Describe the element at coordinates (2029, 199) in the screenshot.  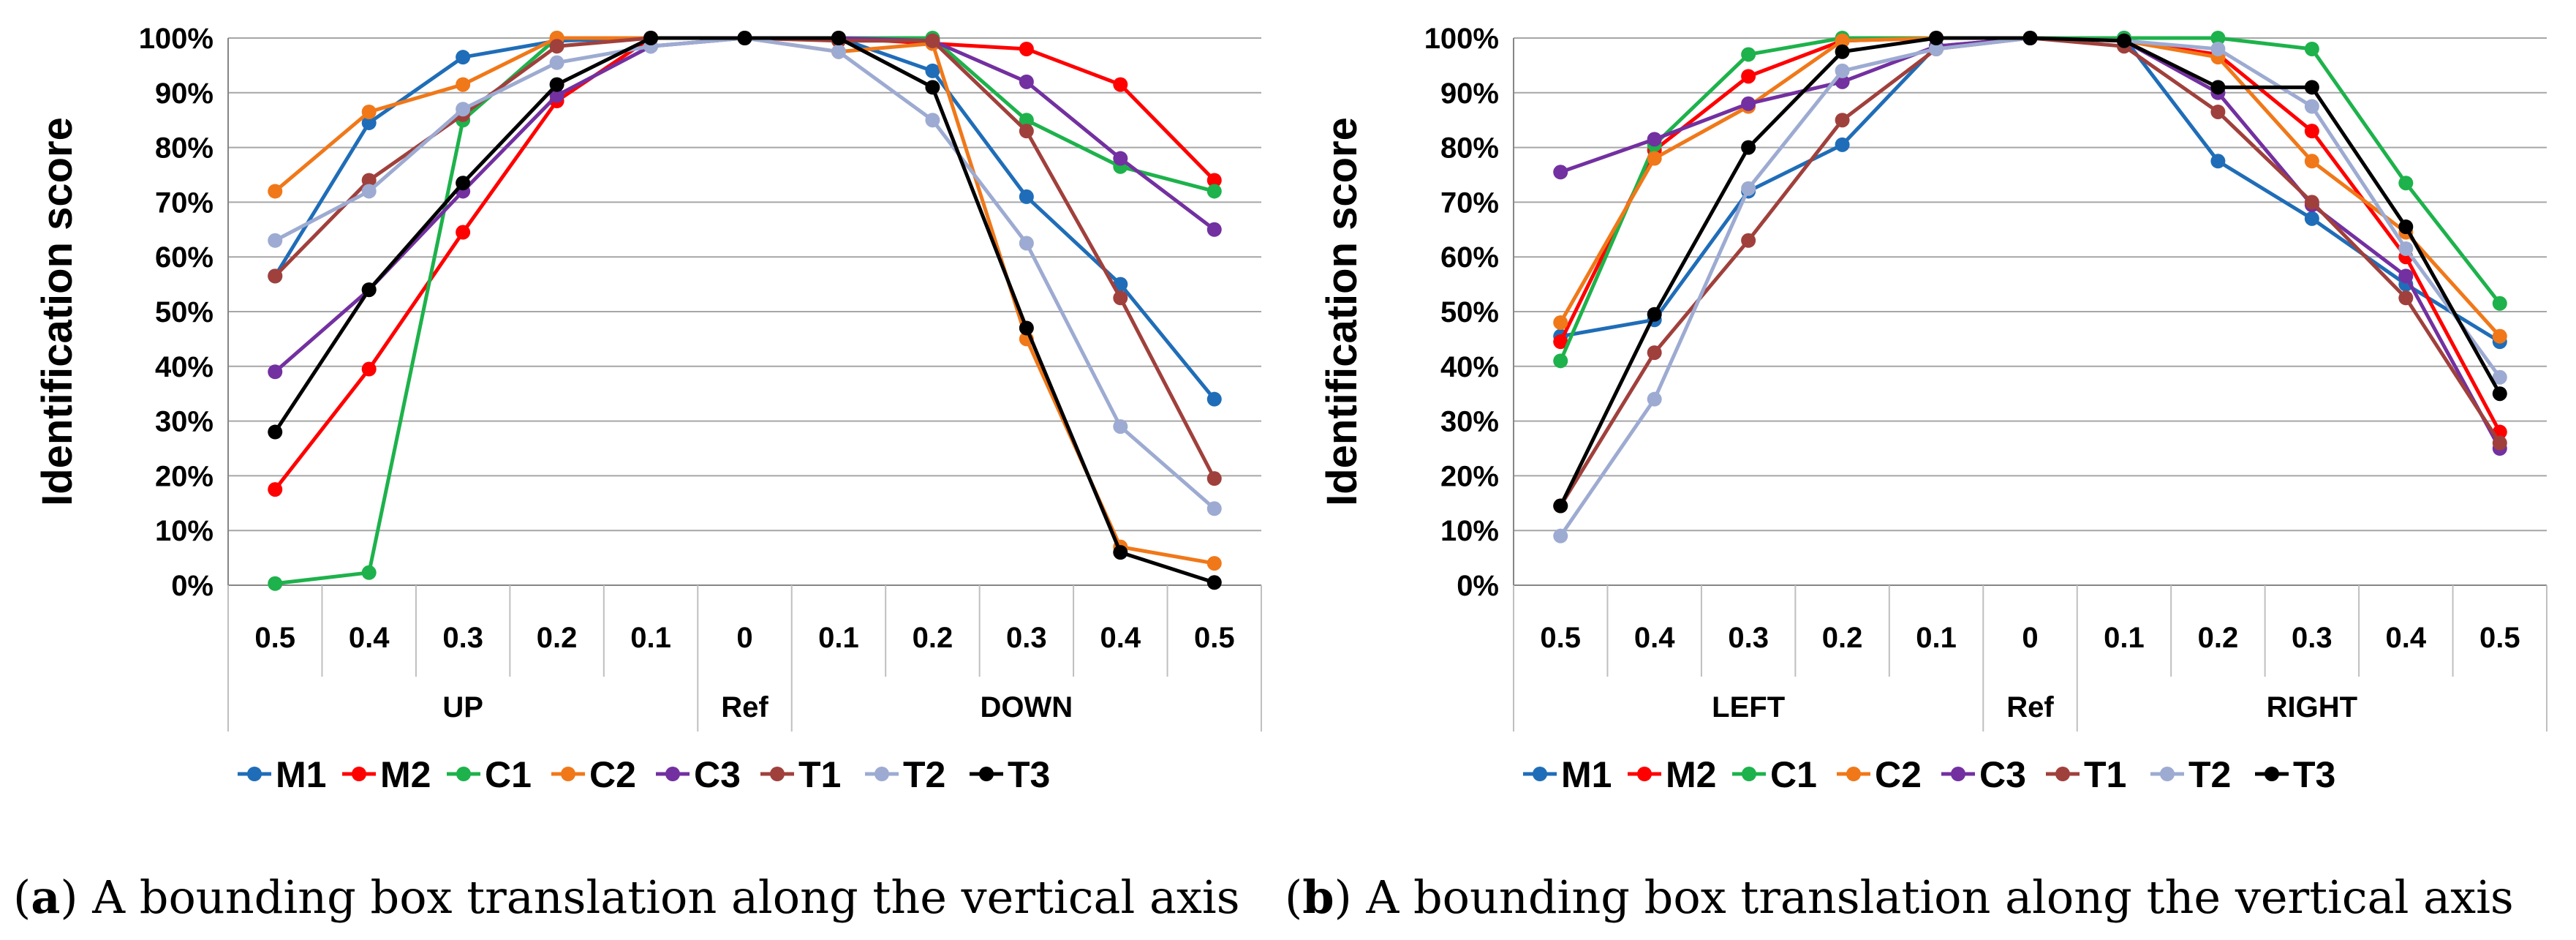
I see `series-line-C1` at that location.